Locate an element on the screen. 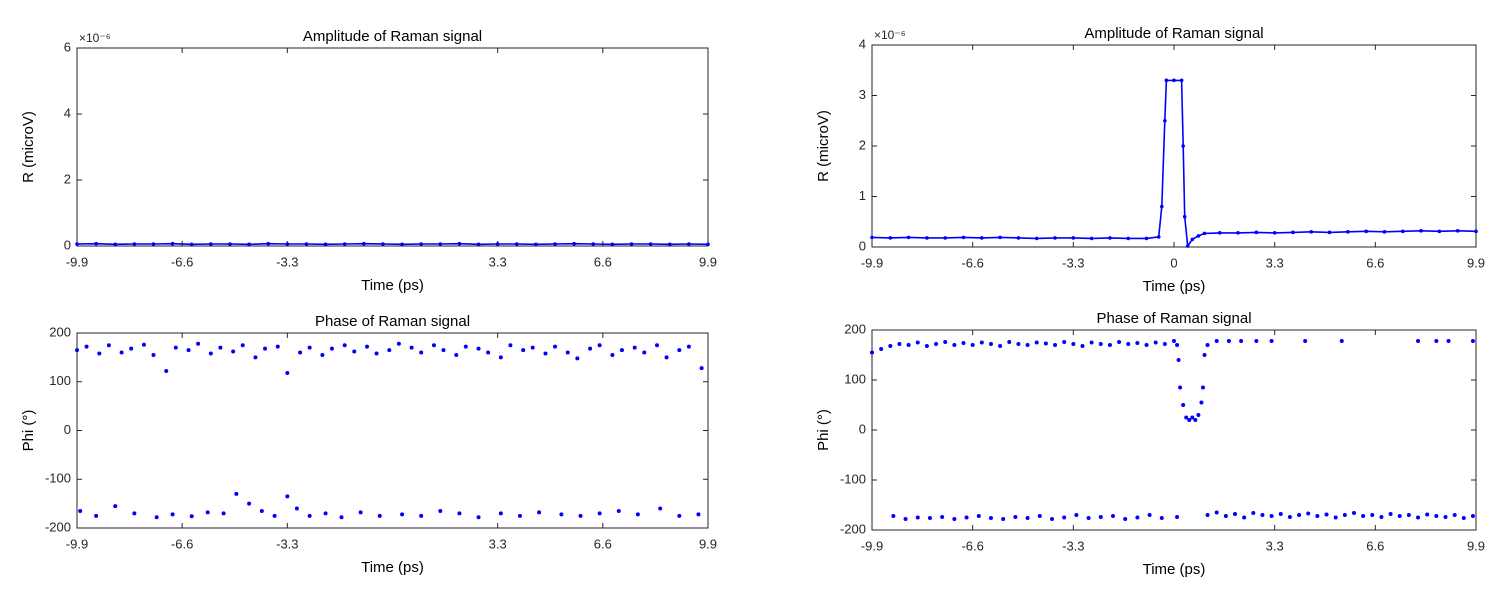 The width and height of the screenshot is (1500, 599). x-tick-label: -9.9 is located at coordinates (77, 543).